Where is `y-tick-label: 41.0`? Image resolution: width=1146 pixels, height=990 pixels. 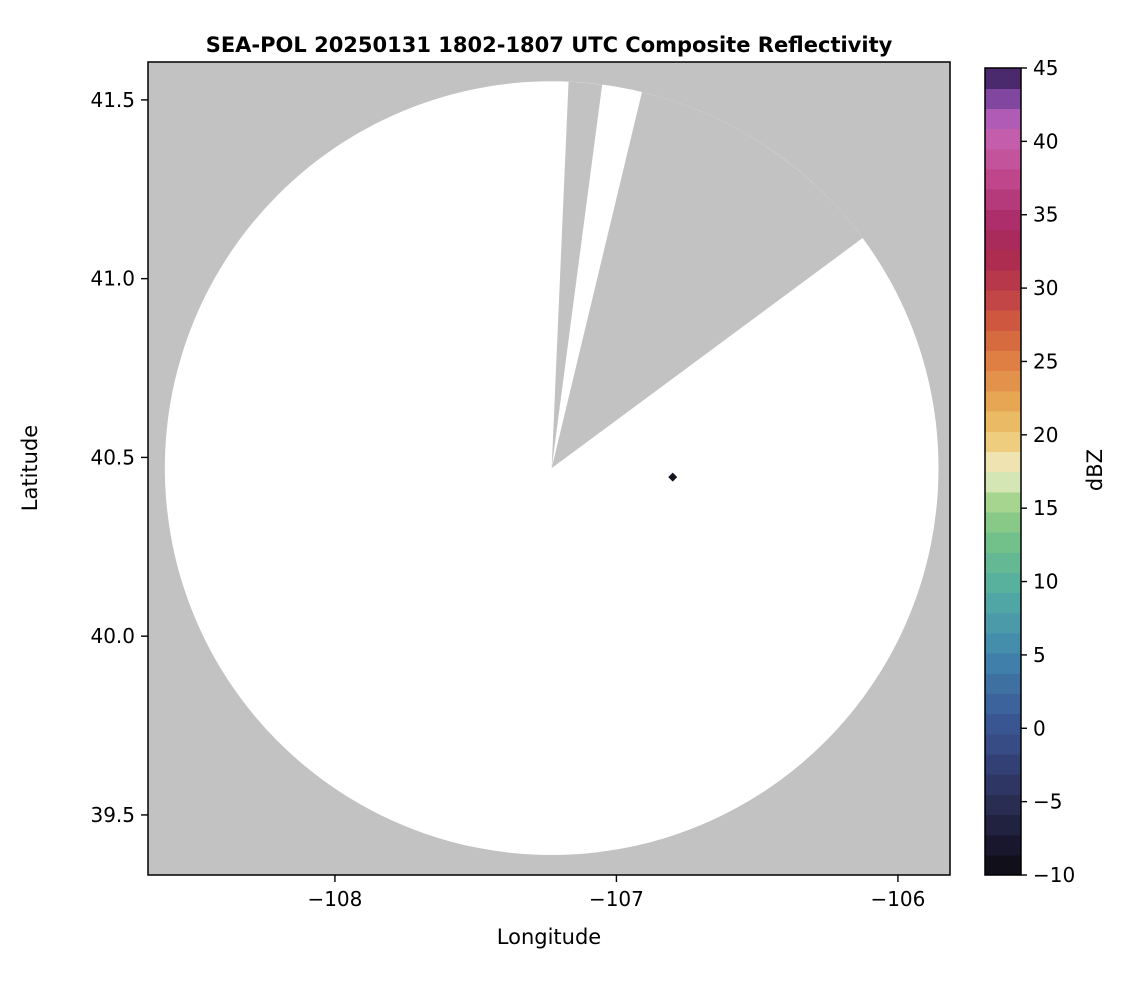 y-tick-label: 41.0 is located at coordinates (112, 279).